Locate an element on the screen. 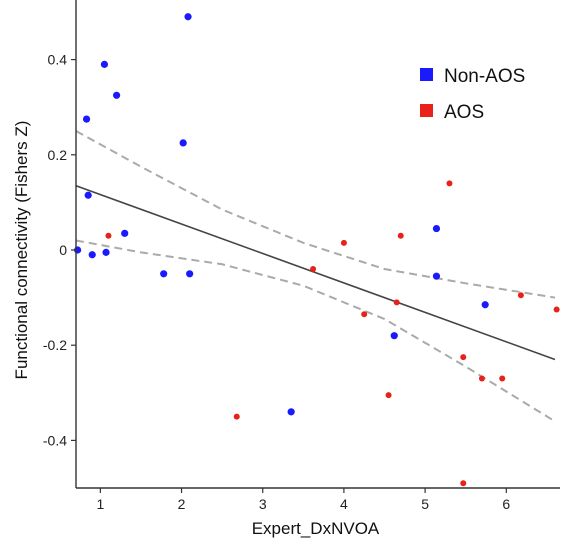 Image resolution: width=562 pixels, height=544 pixels. y-tick-label: 0.4 is located at coordinates (58, 60).